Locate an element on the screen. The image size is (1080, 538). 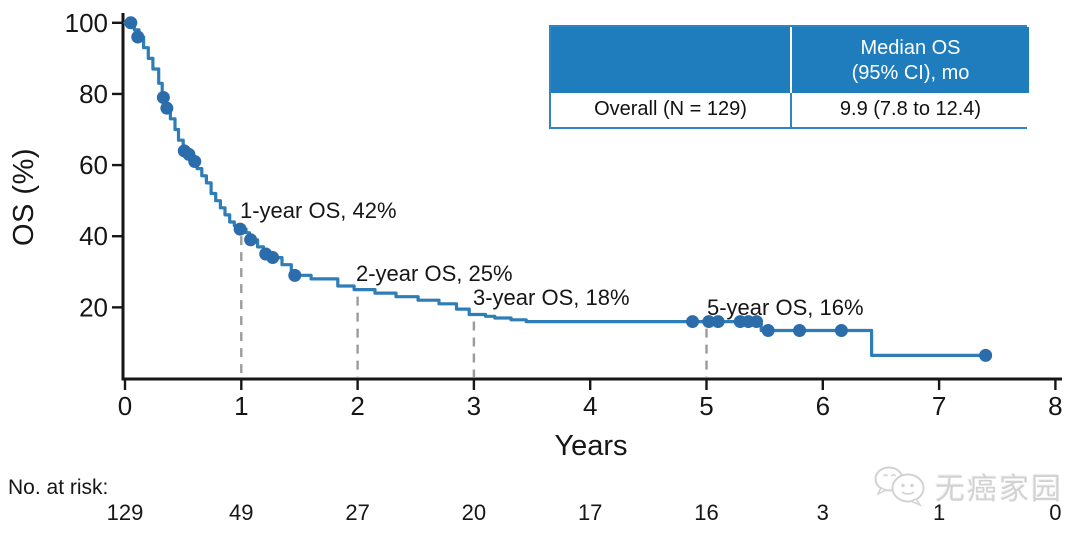
x-tick-label: 1 is located at coordinates (241, 406).